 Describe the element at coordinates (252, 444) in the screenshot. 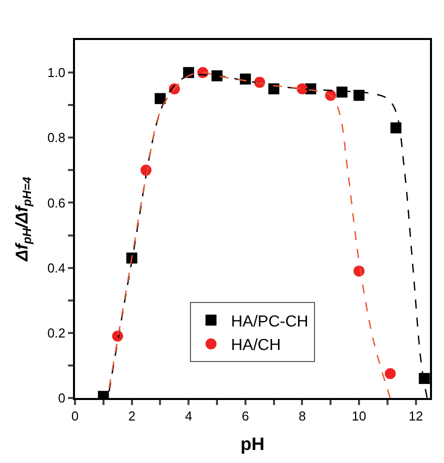

I see `x-axis-title: pH` at that location.